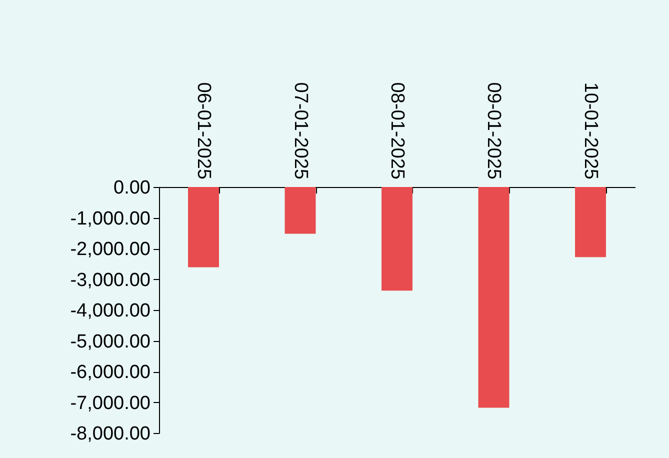 This screenshot has width=669, height=458. I want to click on y-tick-label: -4,000.00, so click(110, 311).